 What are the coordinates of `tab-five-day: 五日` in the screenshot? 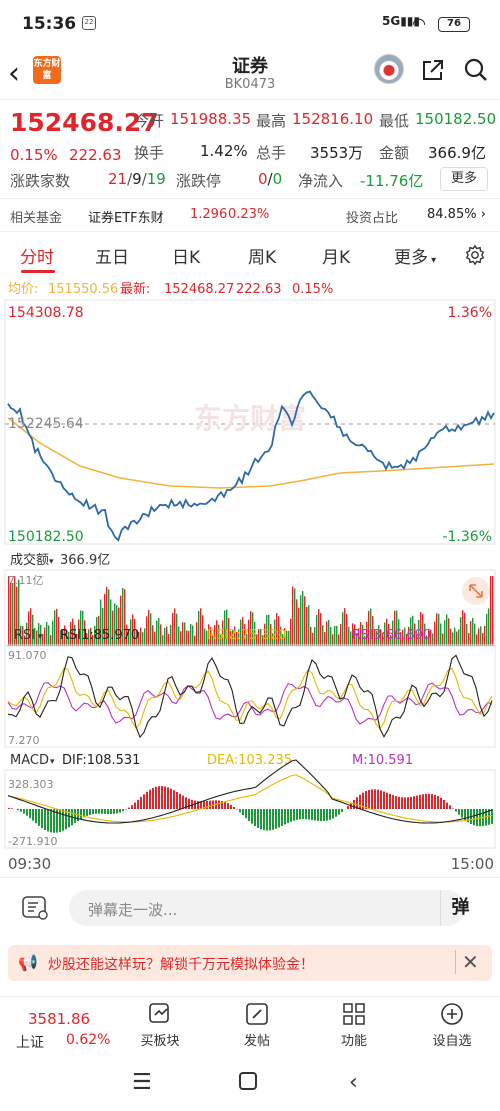 It's located at (112, 258).